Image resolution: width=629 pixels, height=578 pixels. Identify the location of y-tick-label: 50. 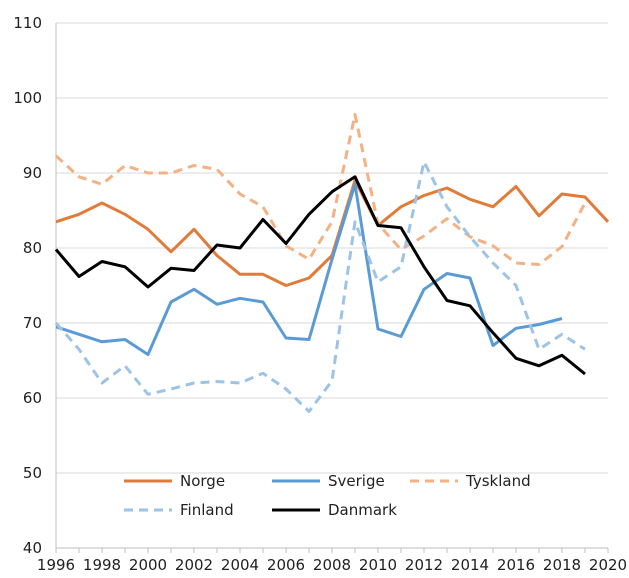
(32, 473).